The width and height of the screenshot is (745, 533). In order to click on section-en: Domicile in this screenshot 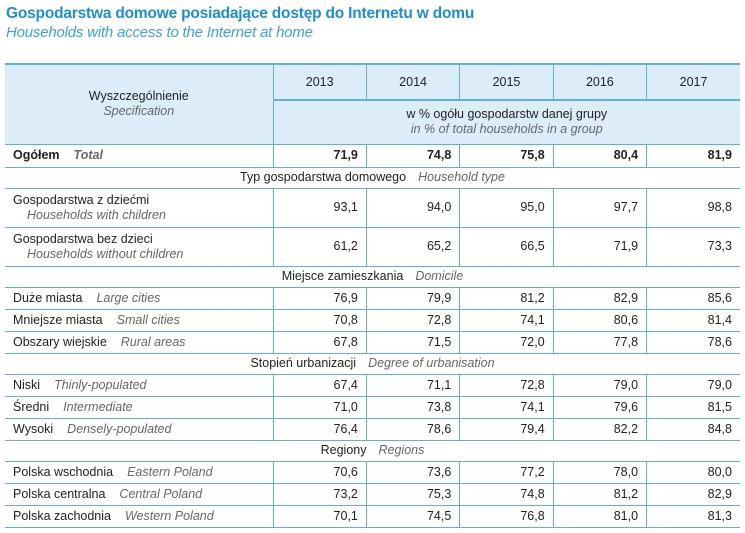, I will do `click(439, 276)`.